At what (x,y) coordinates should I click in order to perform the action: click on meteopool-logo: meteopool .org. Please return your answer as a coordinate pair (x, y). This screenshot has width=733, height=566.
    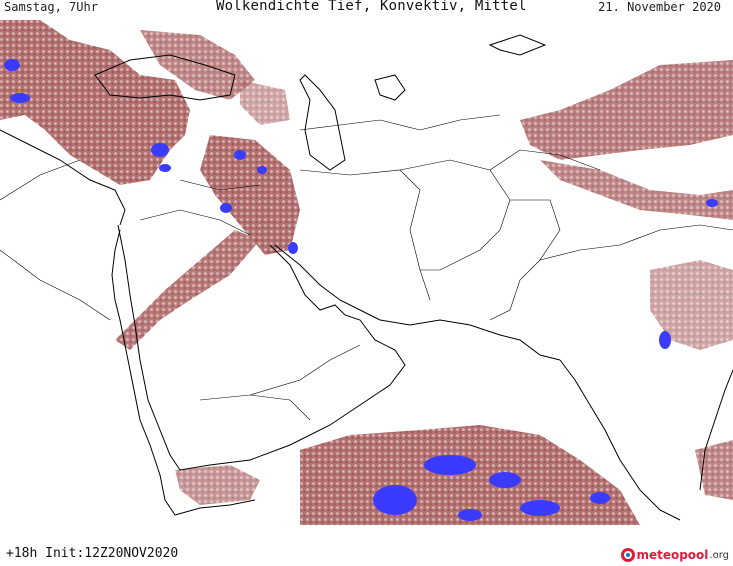
    Looking at the image, I should click on (674, 555).